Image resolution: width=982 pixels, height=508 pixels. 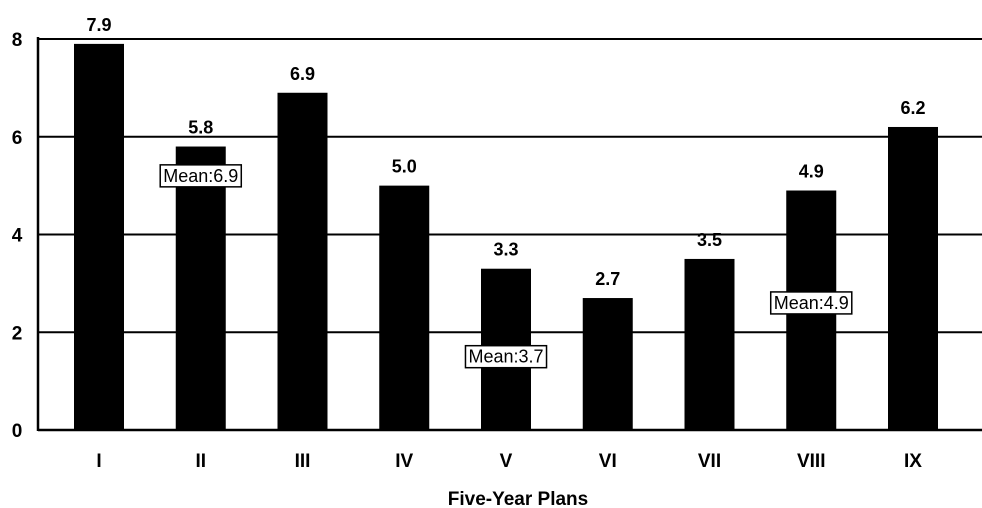 What do you see at coordinates (912, 108) in the screenshot?
I see `data-label: 6.2` at bounding box center [912, 108].